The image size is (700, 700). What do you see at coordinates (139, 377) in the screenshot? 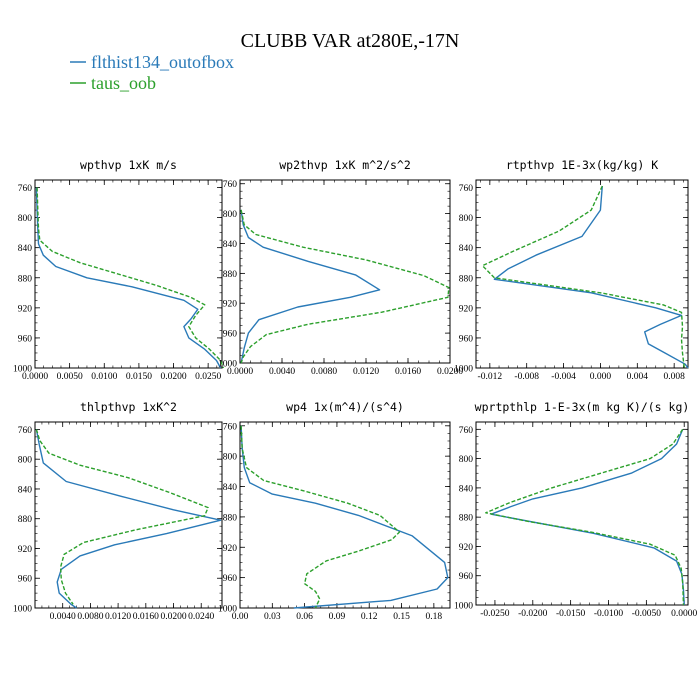
I see `x-tick-label: 0.0150` at bounding box center [139, 377].